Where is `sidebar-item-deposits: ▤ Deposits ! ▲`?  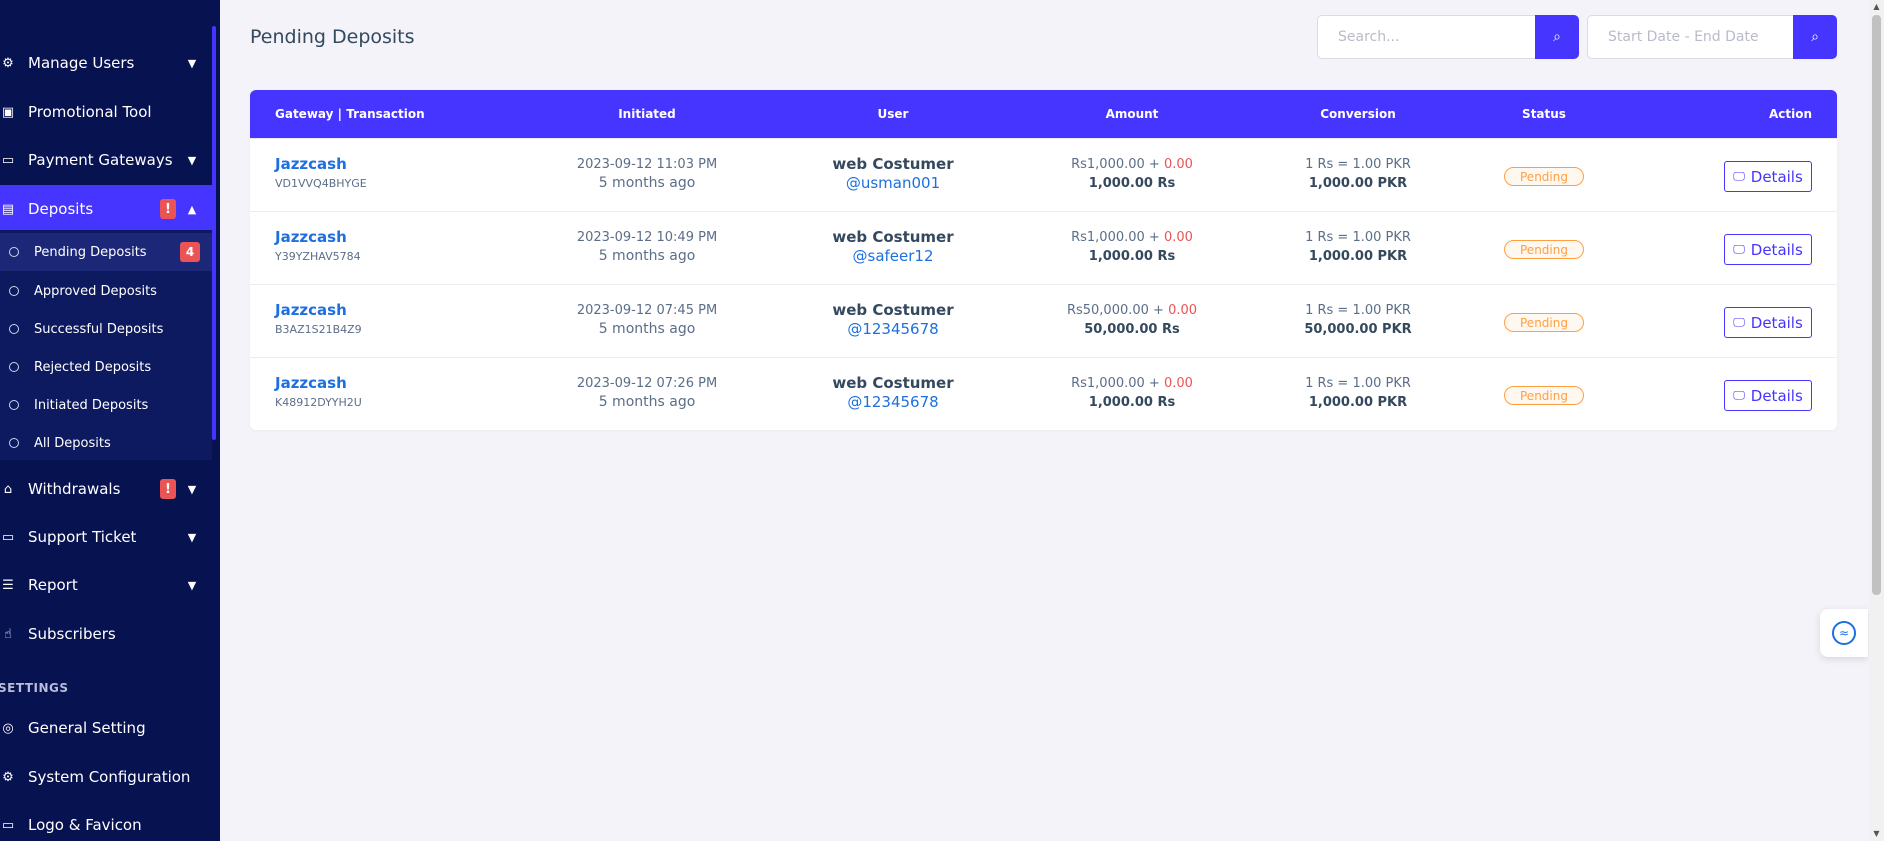 sidebar-item-deposits: ▤ Deposits ! ▲ is located at coordinates (106, 209).